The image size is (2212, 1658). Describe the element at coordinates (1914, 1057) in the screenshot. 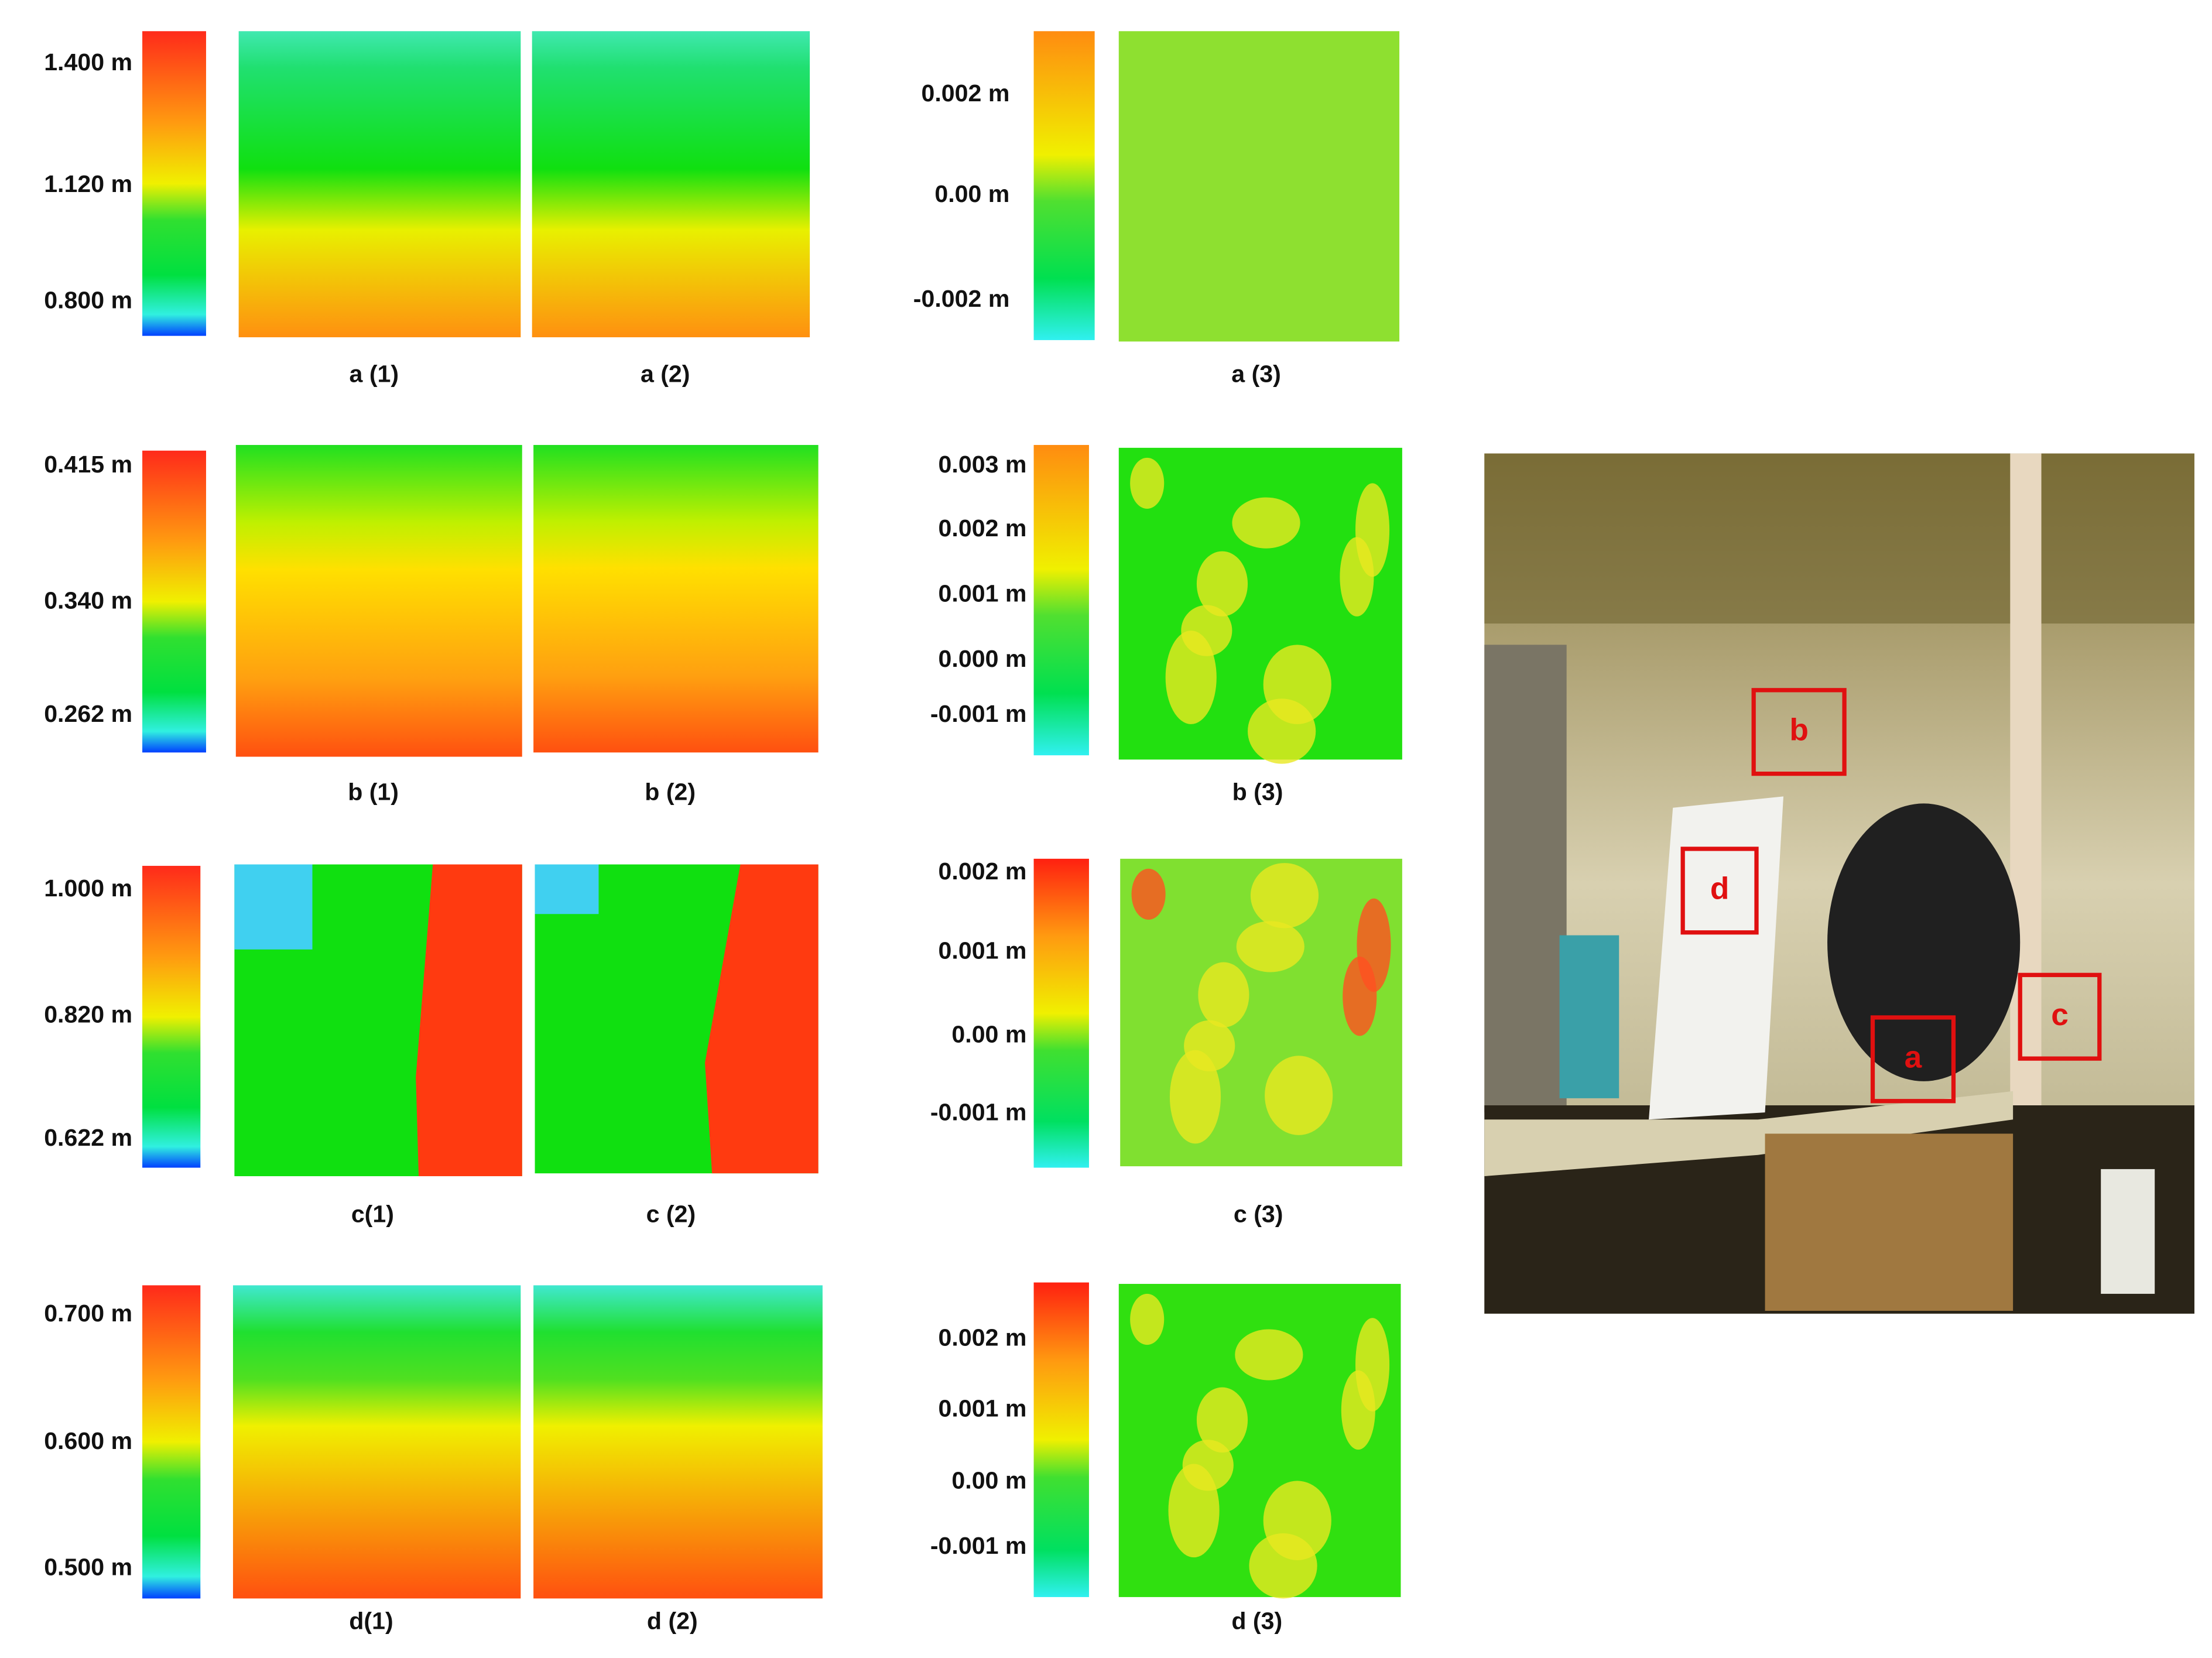

I see `region-marker-label: a` at that location.